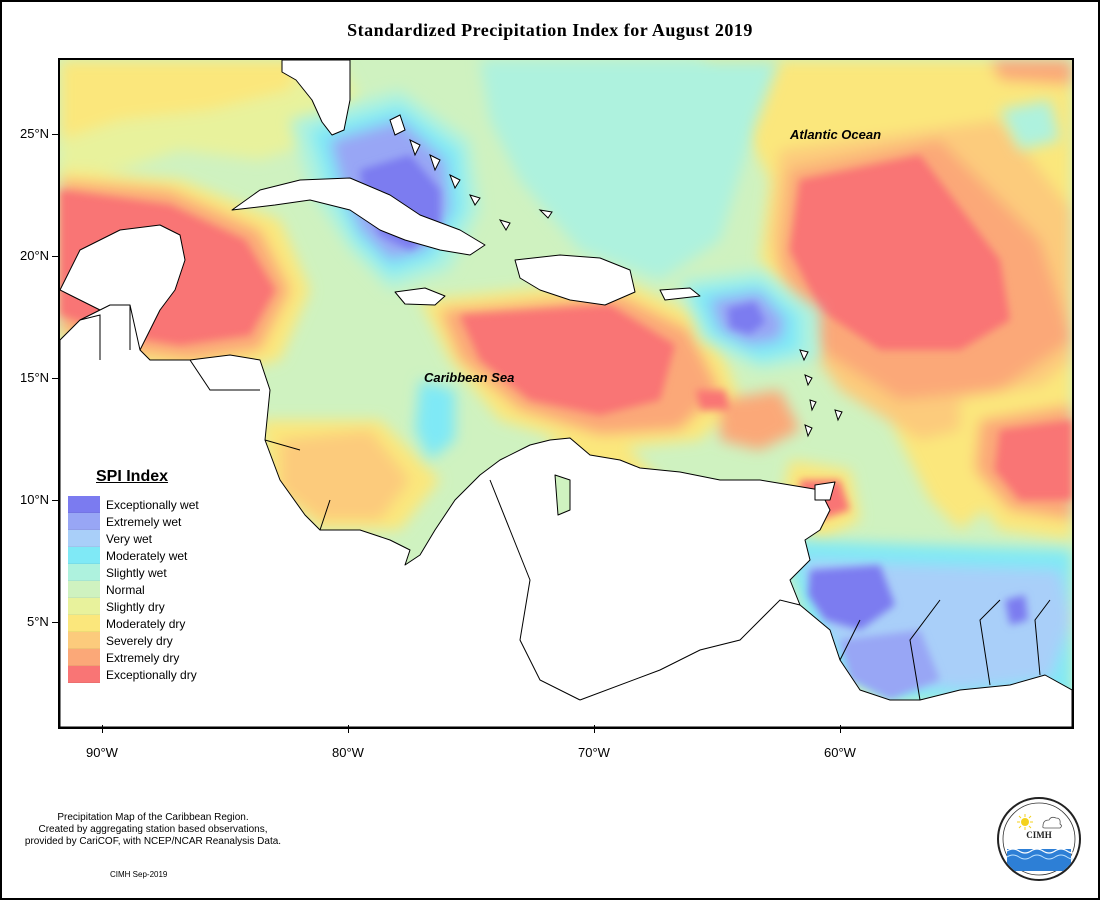 This screenshot has width=1100, height=900. What do you see at coordinates (840, 752) in the screenshot?
I see `lon-label-60w: 60°W` at bounding box center [840, 752].